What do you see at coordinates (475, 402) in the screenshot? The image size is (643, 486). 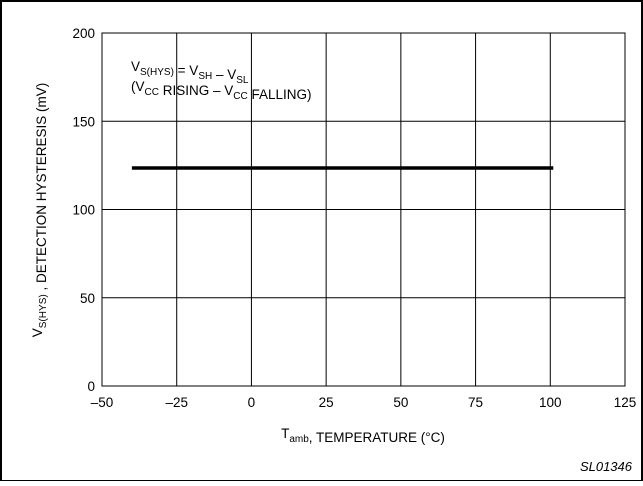 I see `x-tick-label: 75` at bounding box center [475, 402].